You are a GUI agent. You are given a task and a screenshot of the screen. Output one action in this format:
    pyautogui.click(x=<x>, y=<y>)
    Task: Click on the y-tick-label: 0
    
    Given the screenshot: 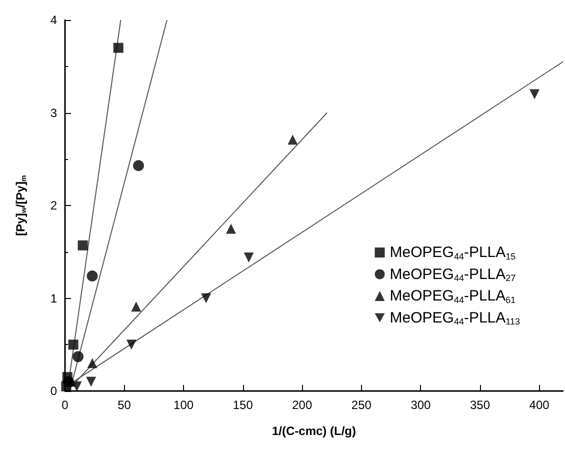 What is the action you would take?
    pyautogui.click(x=54, y=391)
    